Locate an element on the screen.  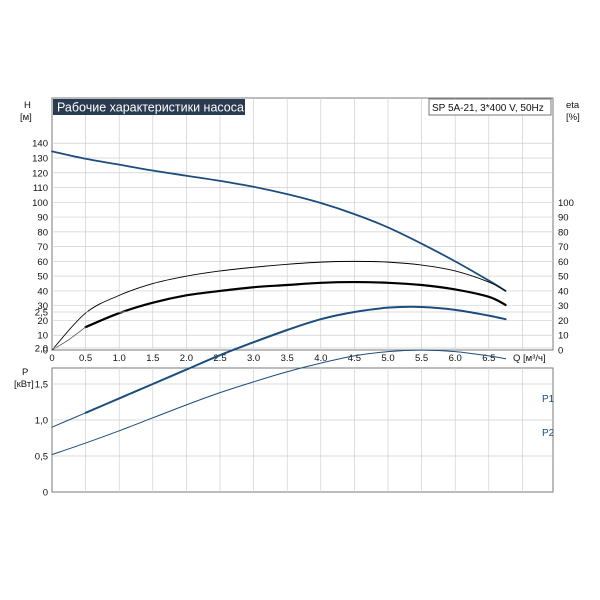
x-tick-label: 0.5 is located at coordinates (85, 358).